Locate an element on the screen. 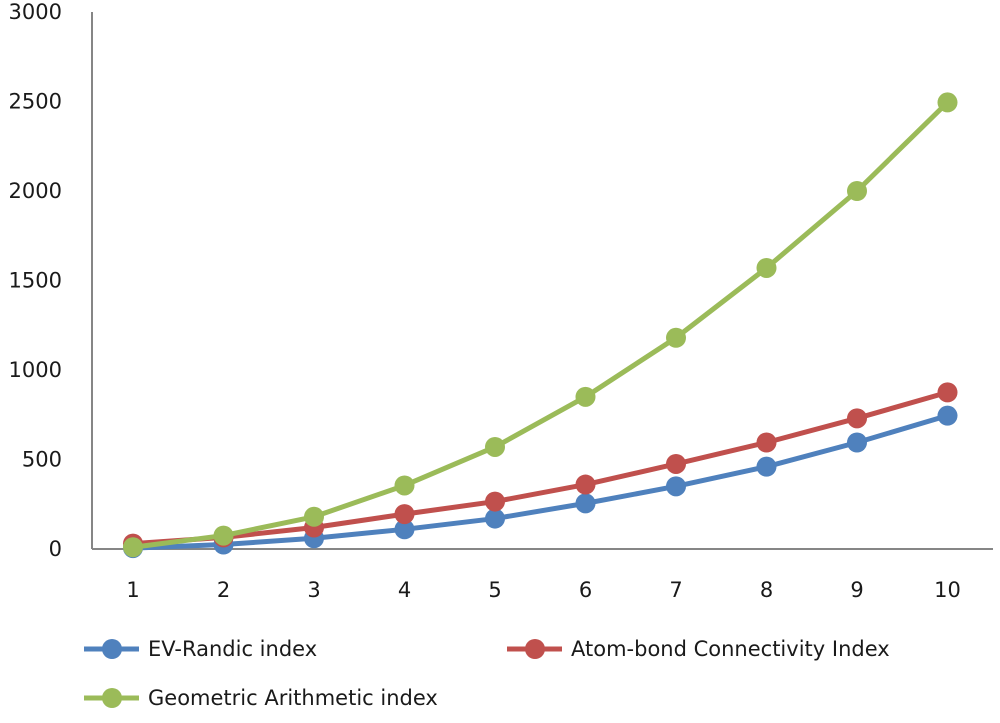 The image size is (1000, 723). x-tick-label: 1 is located at coordinates (132, 590).